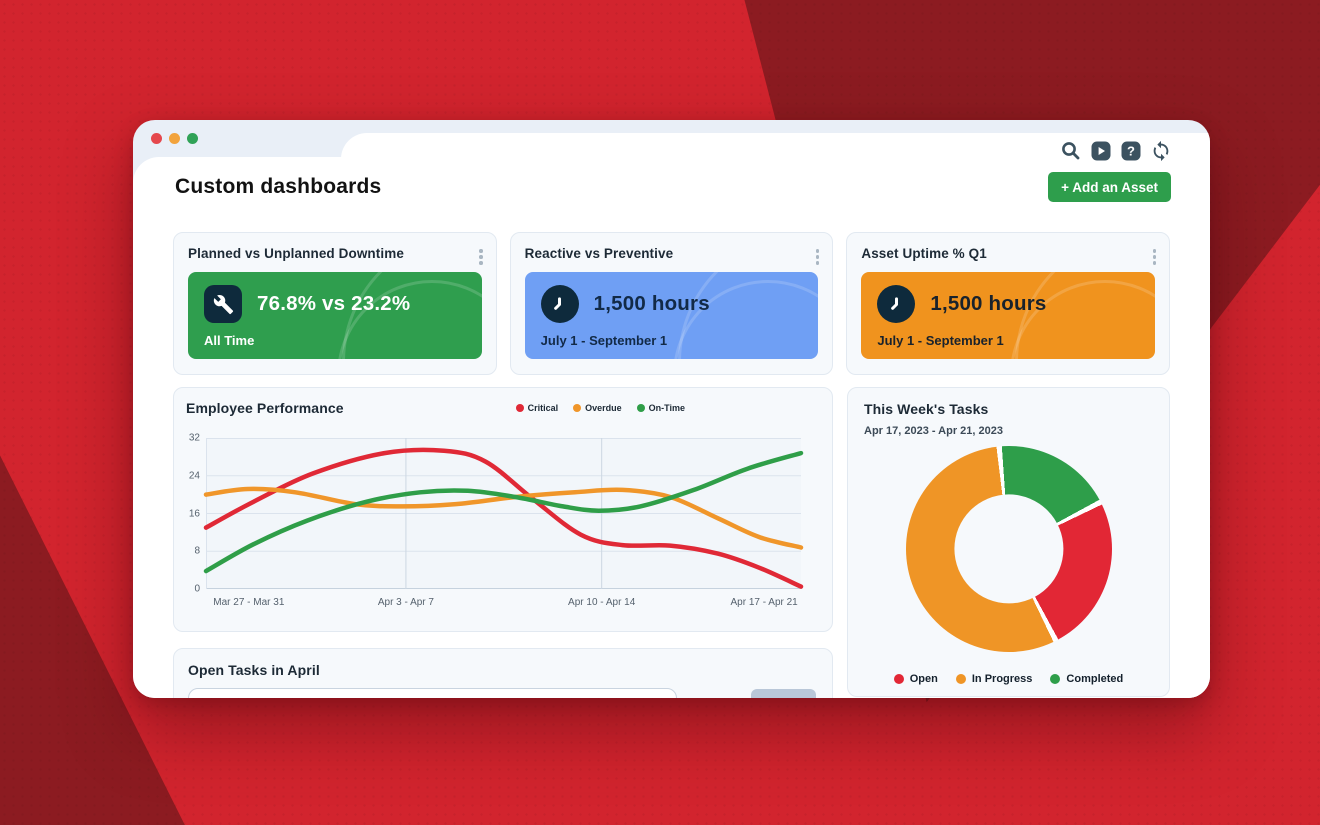 The image size is (1320, 825). I want to click on refresh-icon, so click(1161, 151).